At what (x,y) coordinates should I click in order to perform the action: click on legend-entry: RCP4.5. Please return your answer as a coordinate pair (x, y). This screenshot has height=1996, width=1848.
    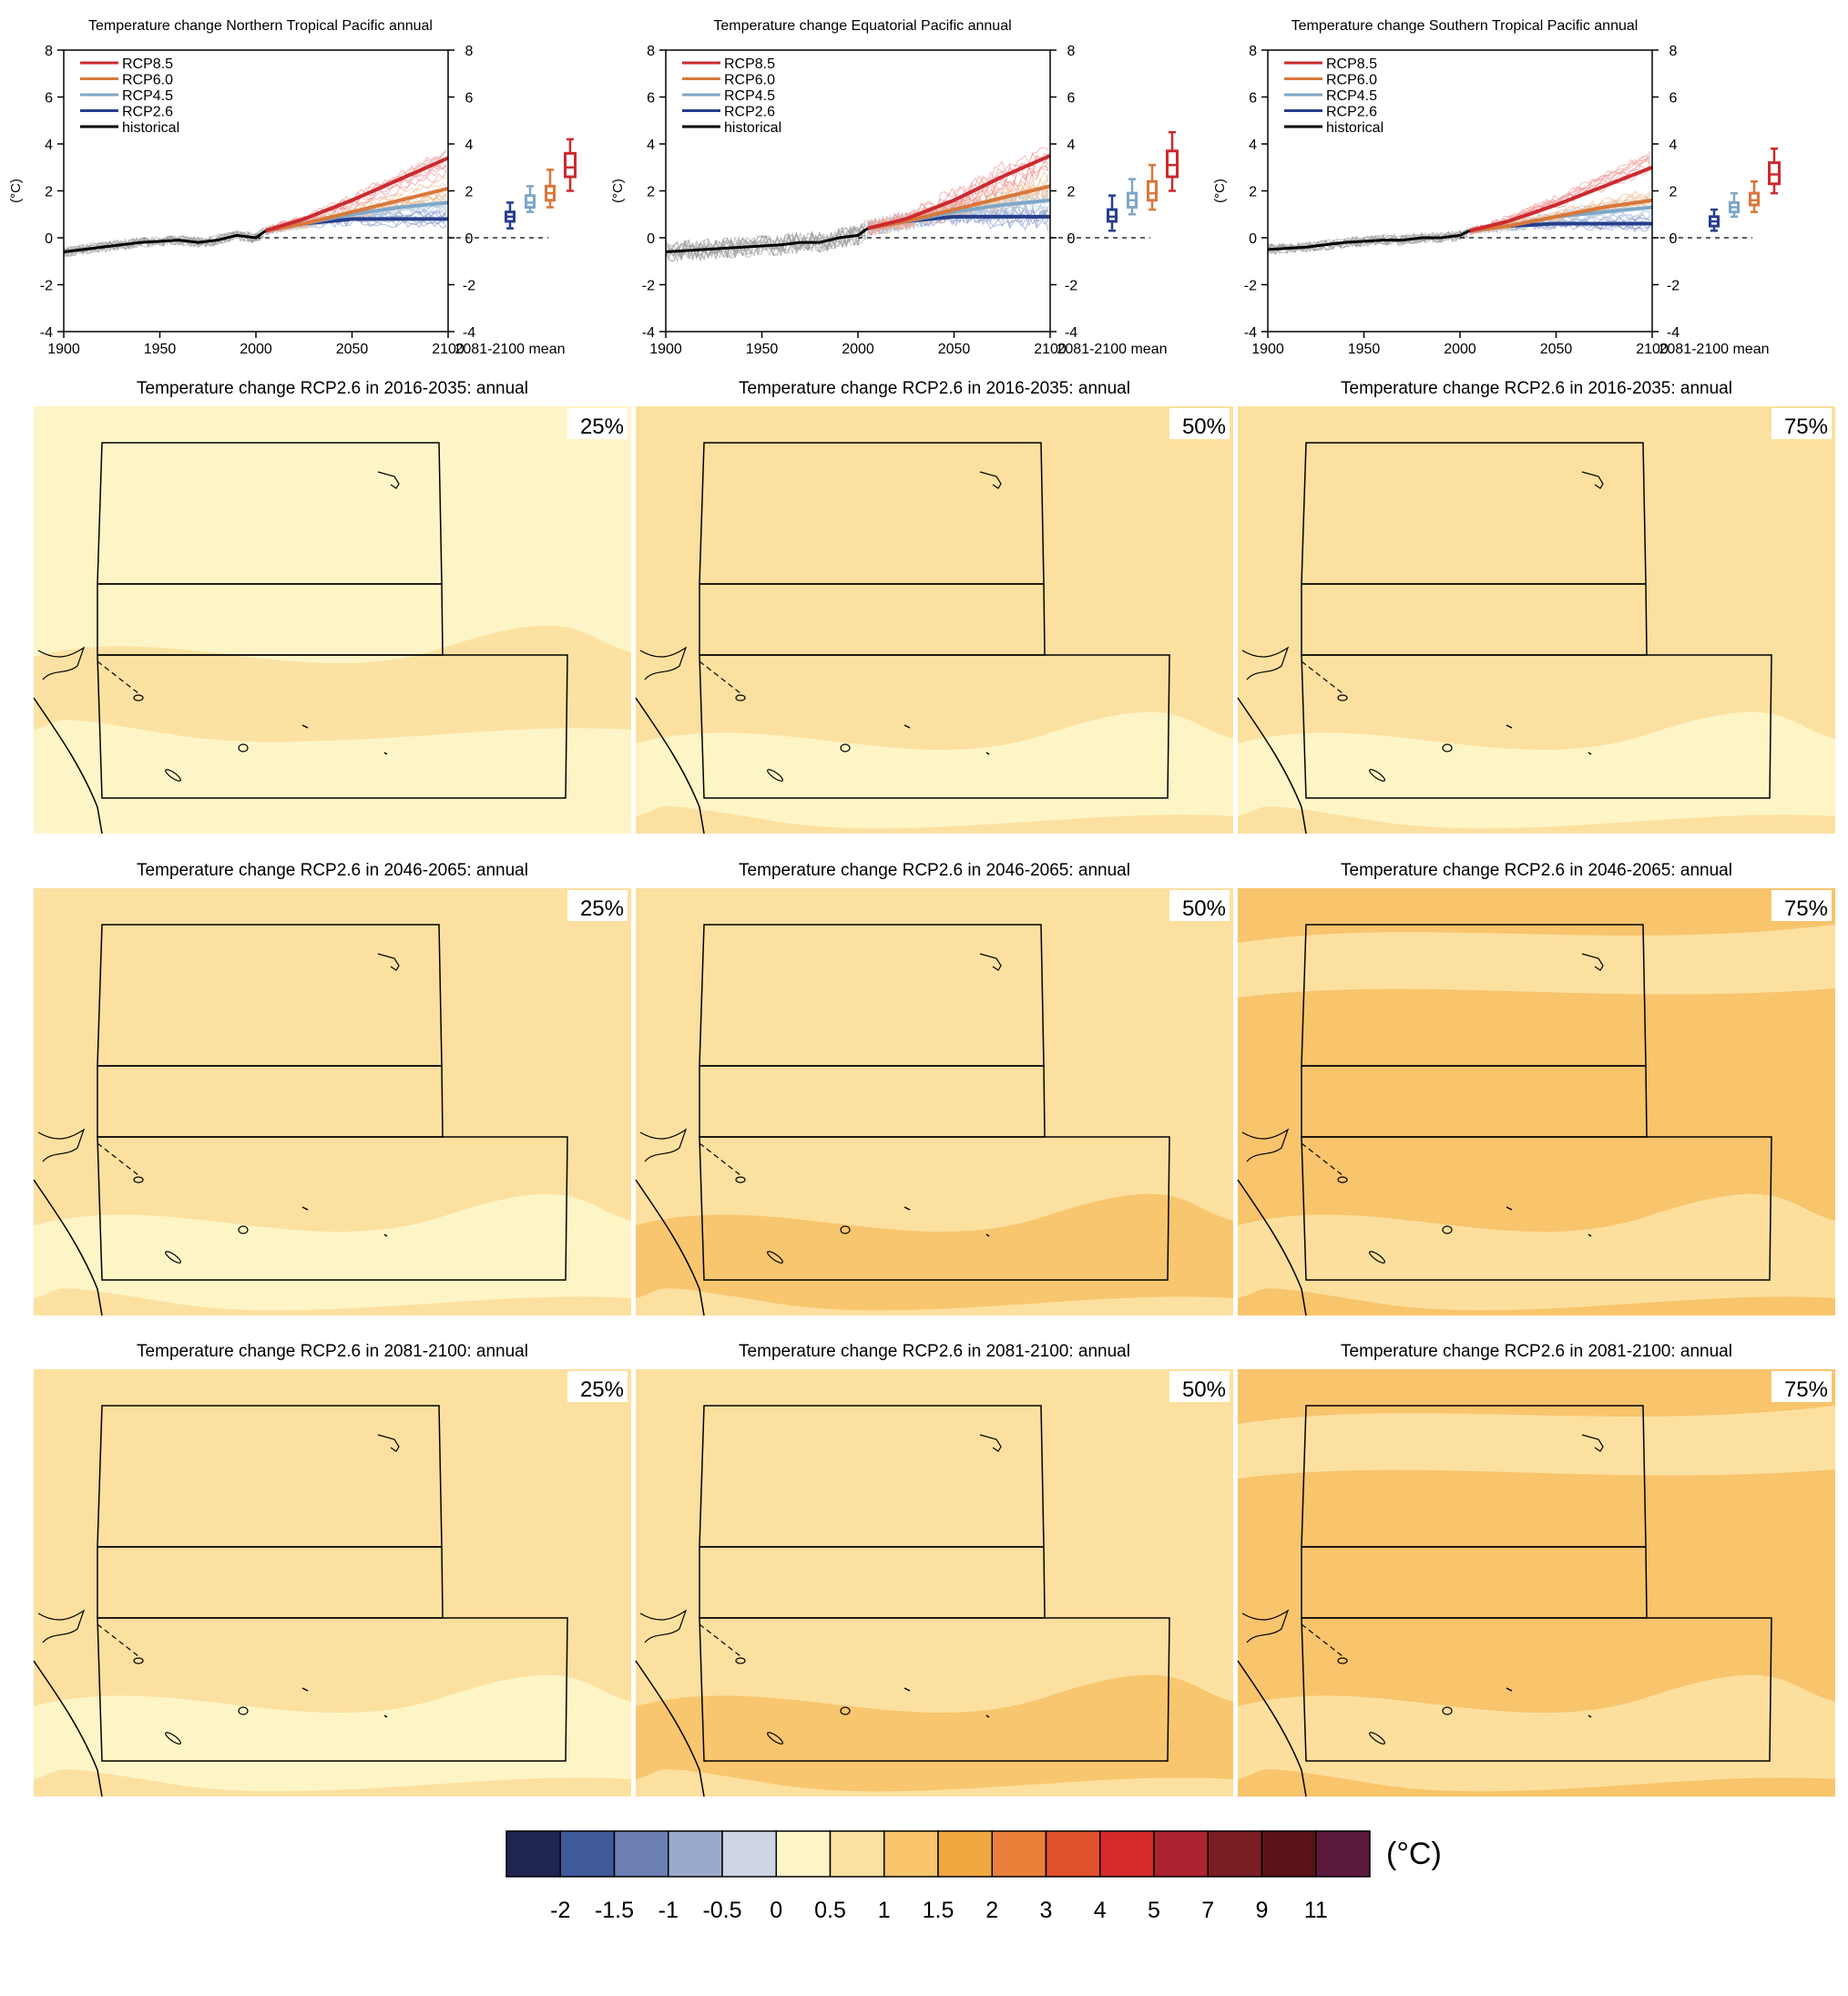
    Looking at the image, I should click on (1352, 96).